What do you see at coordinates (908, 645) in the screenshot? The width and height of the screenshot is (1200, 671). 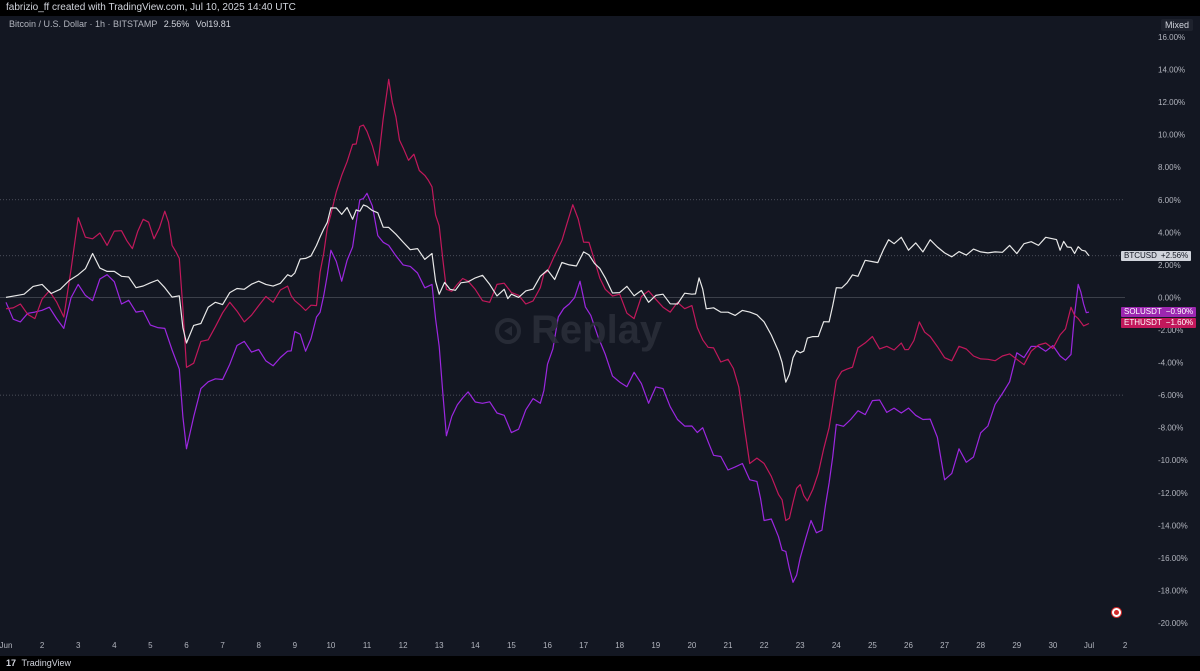 I see `x-tick-label: 26` at bounding box center [908, 645].